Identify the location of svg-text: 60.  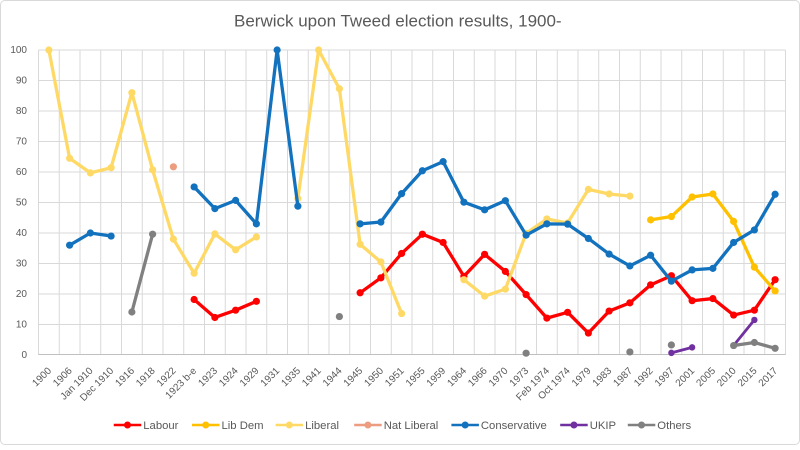
(22, 172).